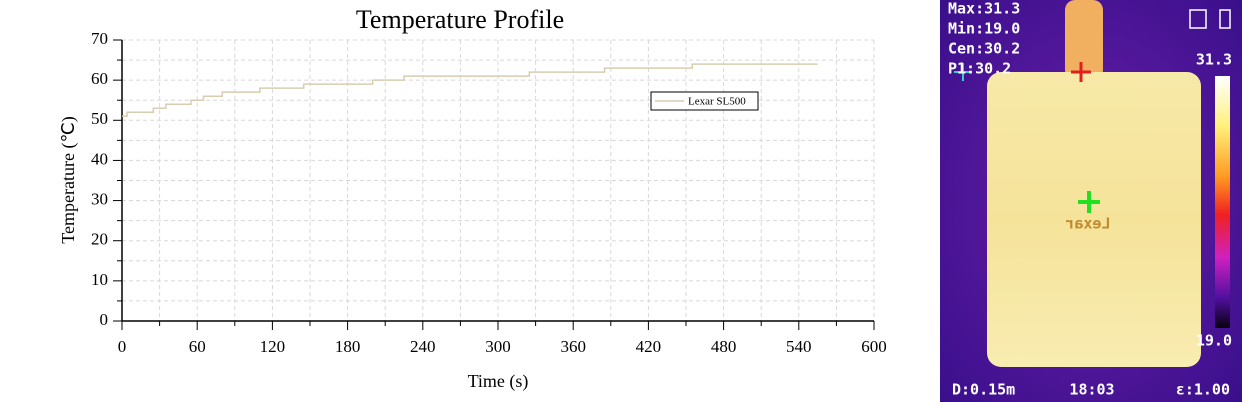 This screenshot has height=402, width=1242. Describe the element at coordinates (99, 78) in the screenshot. I see `y-tick-label: 60` at that location.